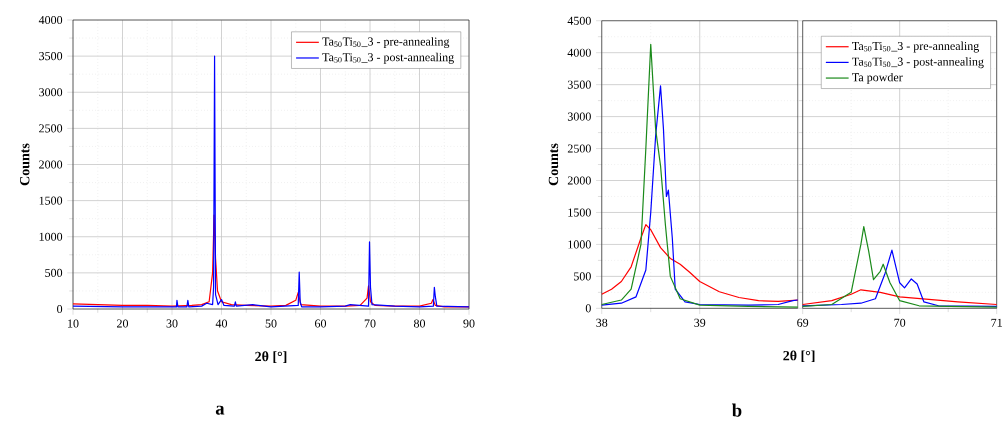  Describe the element at coordinates (996, 322) in the screenshot. I see `x-tick-label: 71` at that location.